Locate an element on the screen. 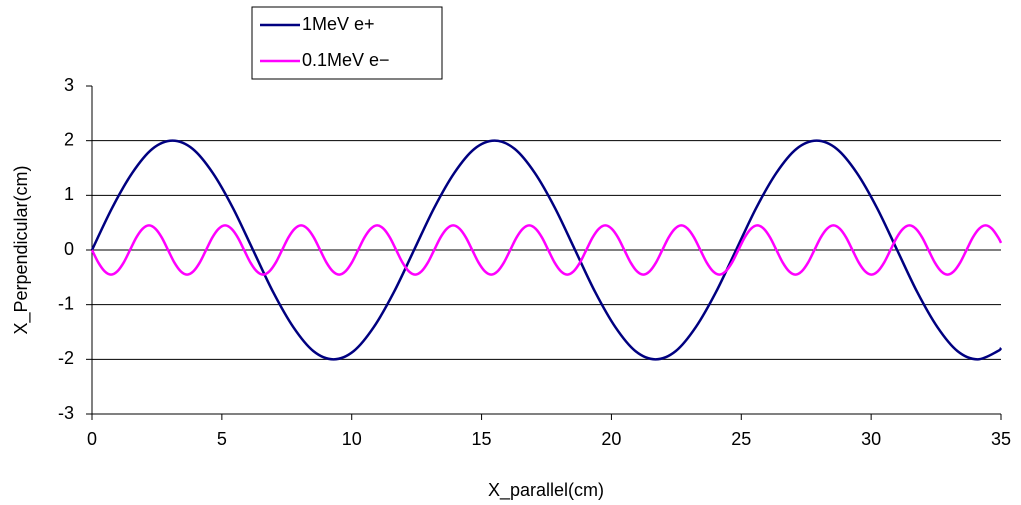  x-tick-label: 20 is located at coordinates (611, 439).